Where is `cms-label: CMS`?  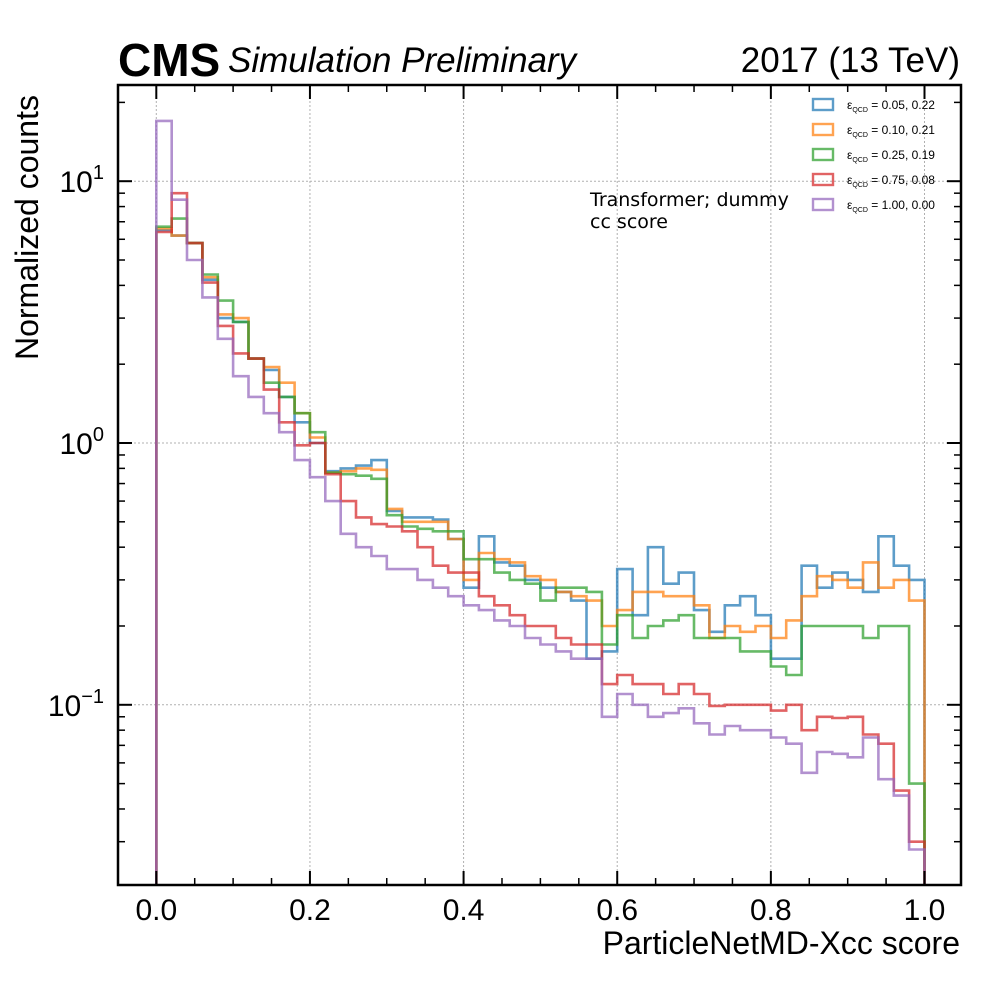 cms-label: CMS is located at coordinates (169, 60).